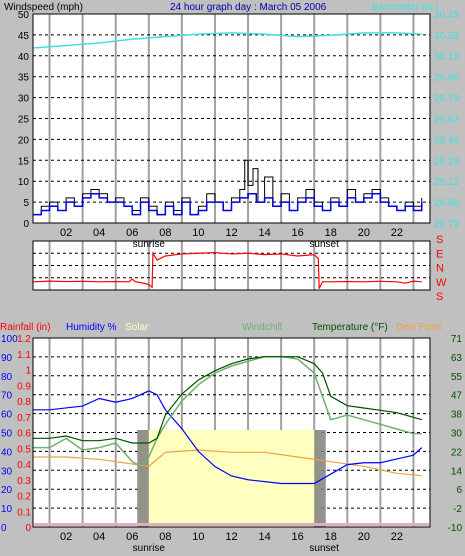 The image size is (465, 556). What do you see at coordinates (446, 15) in the screenshot?
I see `barometer-tick-label: 30.45` at bounding box center [446, 15].